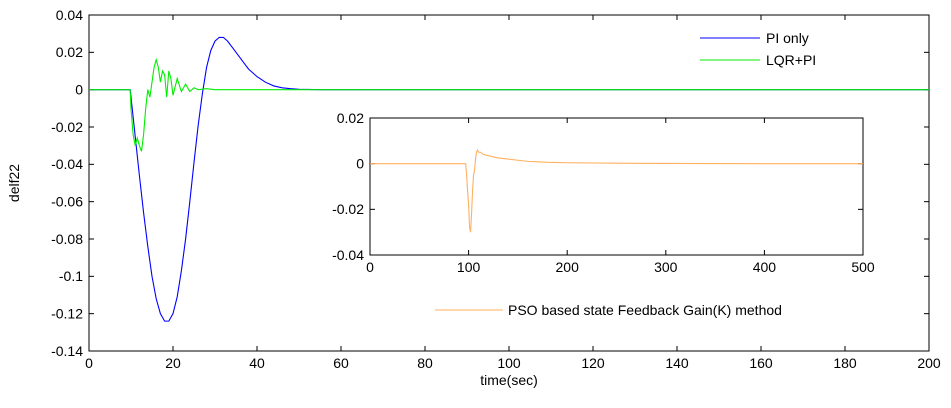 Image resolution: width=951 pixels, height=408 pixels. What do you see at coordinates (509, 380) in the screenshot?
I see `x-axis-label: time(sec)` at bounding box center [509, 380].